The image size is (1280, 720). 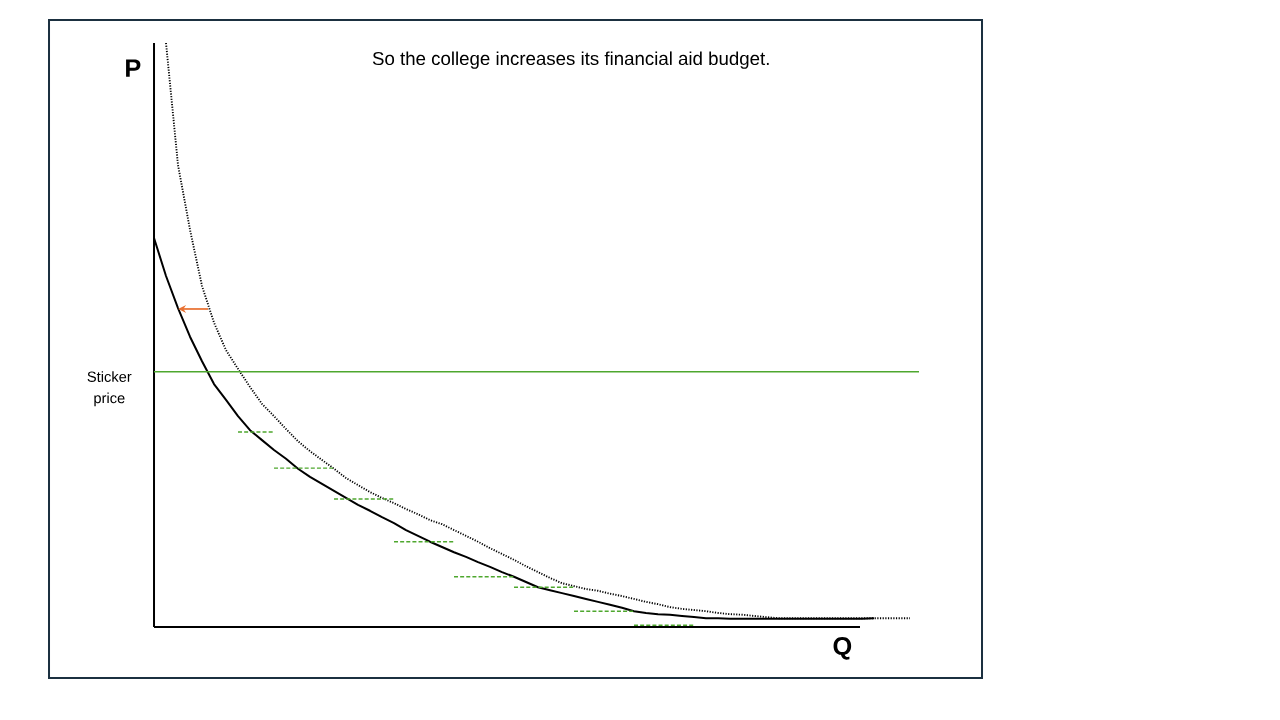 What do you see at coordinates (842, 648) in the screenshot?
I see `x-axis-title: Q` at bounding box center [842, 648].